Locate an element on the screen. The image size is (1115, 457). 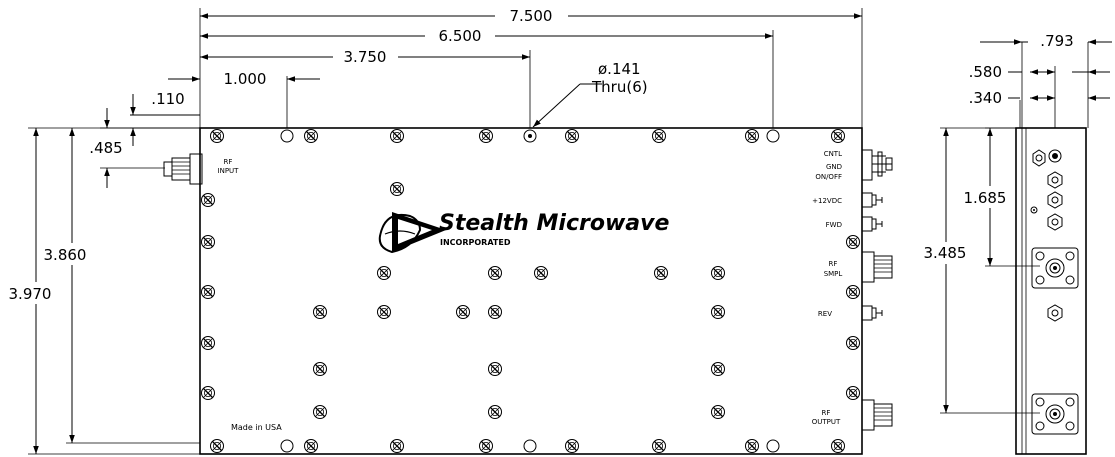
cntl-label: CNTL is located at coordinates (833, 154).